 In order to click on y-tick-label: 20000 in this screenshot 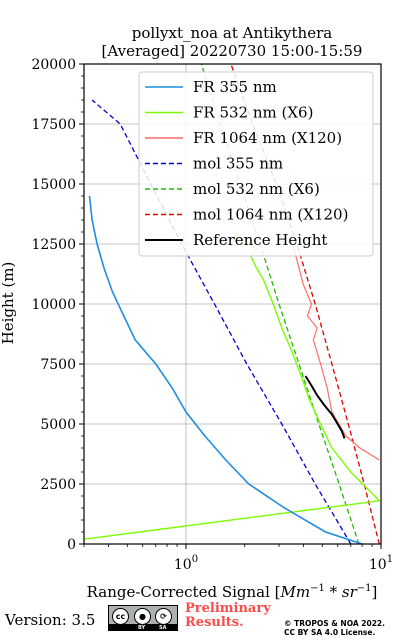, I will do `click(53, 65)`.